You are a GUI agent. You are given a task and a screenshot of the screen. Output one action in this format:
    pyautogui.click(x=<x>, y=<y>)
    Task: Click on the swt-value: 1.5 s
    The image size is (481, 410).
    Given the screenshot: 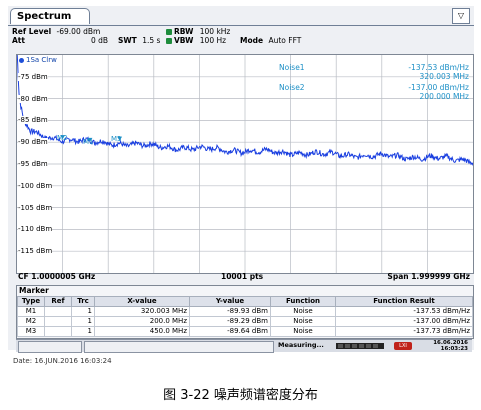 What is the action you would take?
    pyautogui.click(x=151, y=40)
    